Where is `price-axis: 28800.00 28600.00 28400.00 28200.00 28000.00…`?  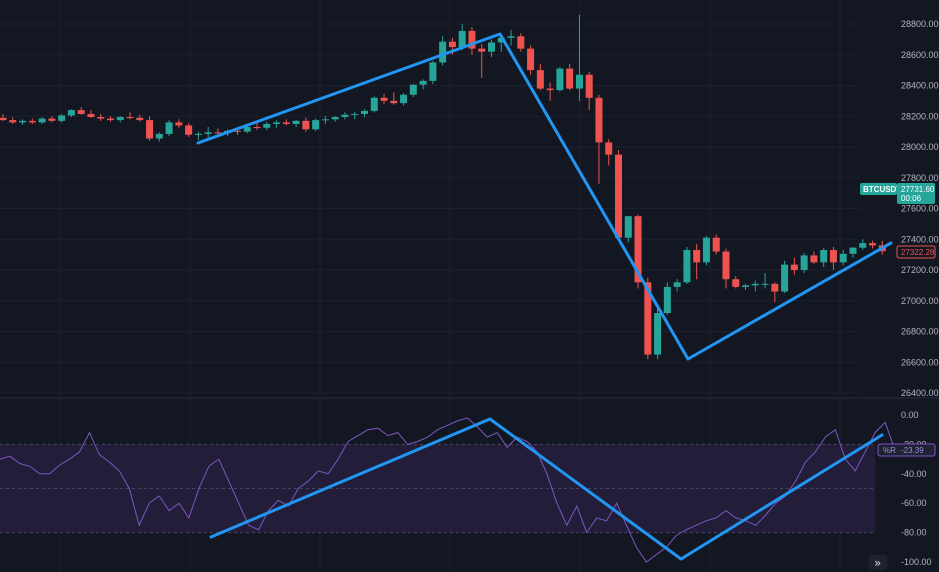 price-axis: 28800.00 28600.00 28400.00 28200.00 28000.00… is located at coordinates (920, 208).